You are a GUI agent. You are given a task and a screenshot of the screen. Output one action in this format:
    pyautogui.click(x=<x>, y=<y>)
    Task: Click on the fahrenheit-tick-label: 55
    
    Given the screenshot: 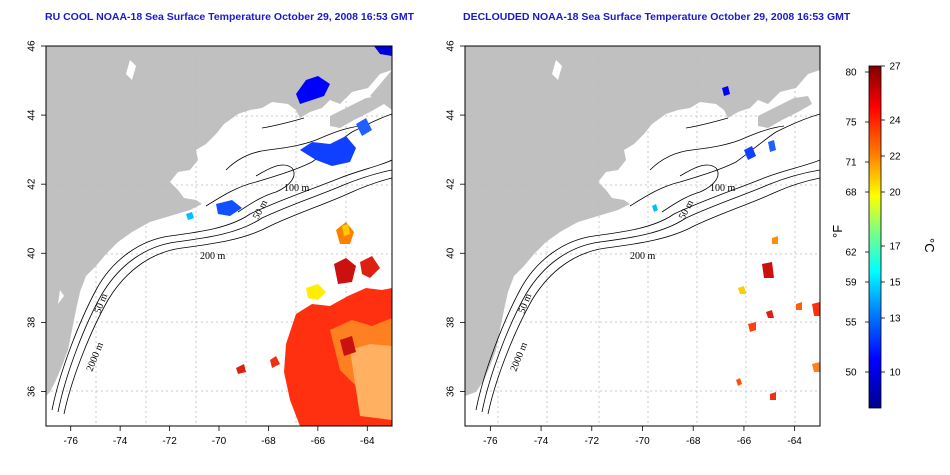 What is the action you would take?
    pyautogui.click(x=851, y=323)
    